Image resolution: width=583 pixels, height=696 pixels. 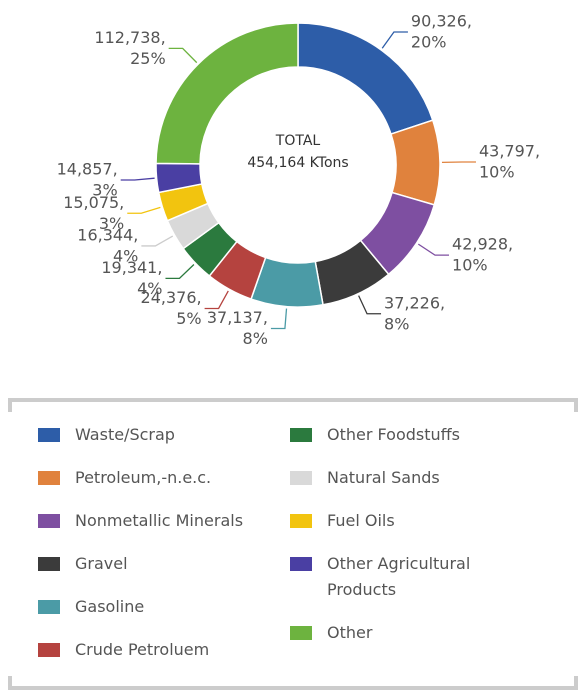 I want to click on data-label: 25%, so click(x=148, y=58).